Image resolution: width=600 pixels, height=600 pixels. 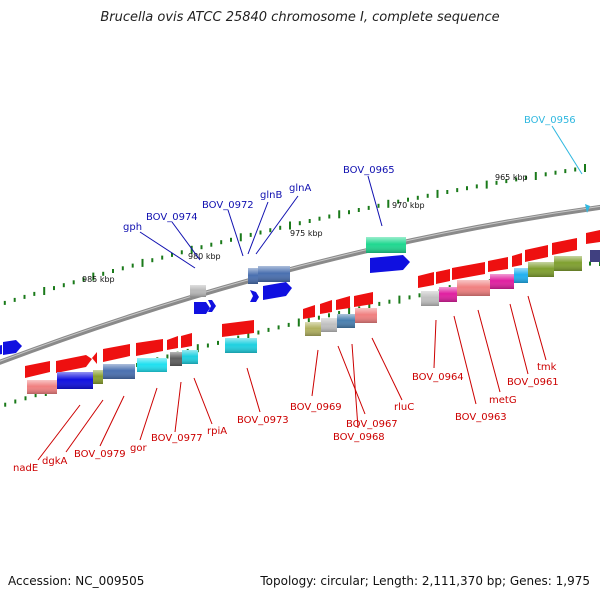 I want to click on gene-label: BOV_0964, so click(x=438, y=377).